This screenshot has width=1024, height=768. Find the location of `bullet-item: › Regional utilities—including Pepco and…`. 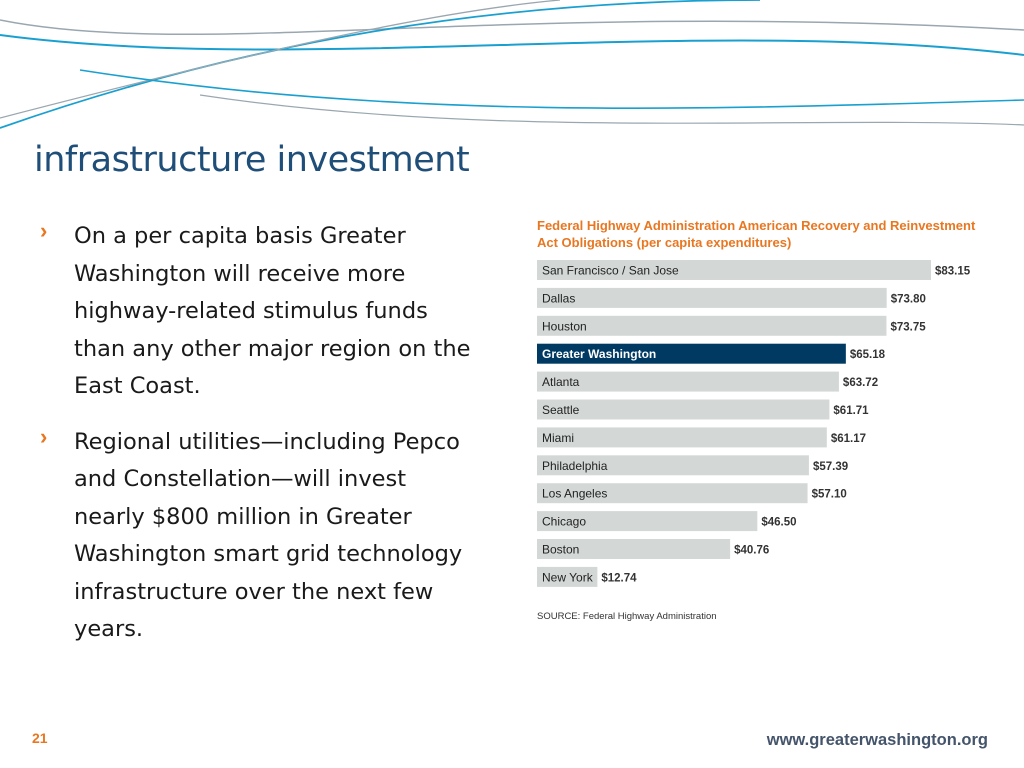

bullet-item: › Regional utilities—including Pepco and… is located at coordinates (260, 536).